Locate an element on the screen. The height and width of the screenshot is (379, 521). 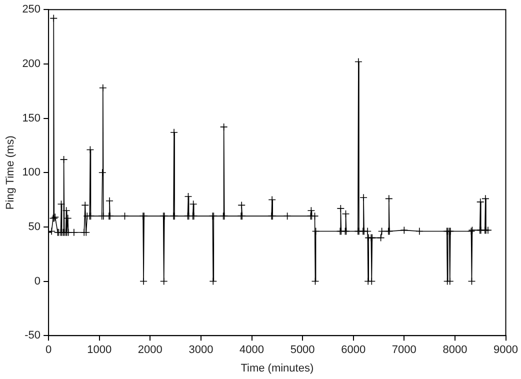
x-tick-label: 9000 is located at coordinates (506, 350).